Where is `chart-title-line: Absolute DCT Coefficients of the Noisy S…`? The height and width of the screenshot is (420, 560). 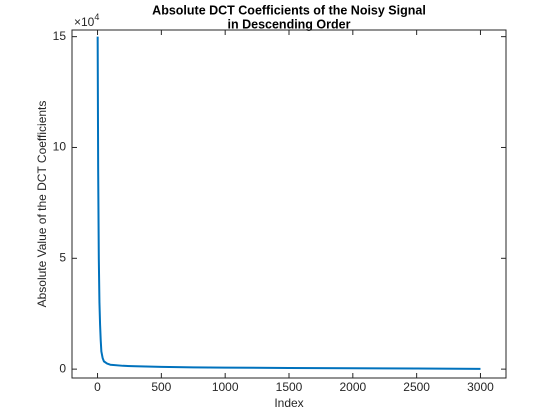
chart-title-line: Absolute DCT Coefficients of the Noisy S… is located at coordinates (289, 10).